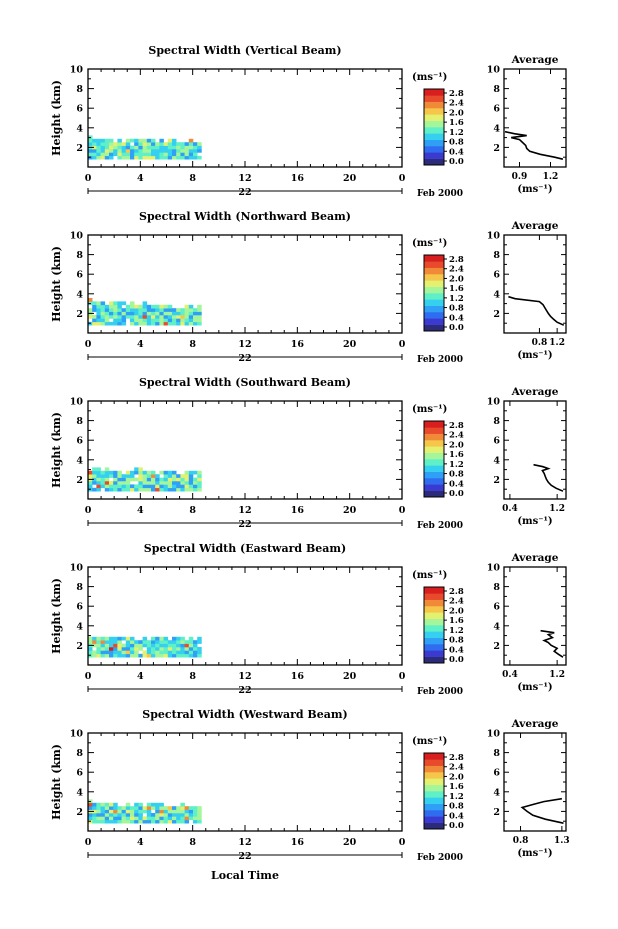  What do you see at coordinates (79, 128) in the screenshot?
I see `y-tick-label: 4` at bounding box center [79, 128].